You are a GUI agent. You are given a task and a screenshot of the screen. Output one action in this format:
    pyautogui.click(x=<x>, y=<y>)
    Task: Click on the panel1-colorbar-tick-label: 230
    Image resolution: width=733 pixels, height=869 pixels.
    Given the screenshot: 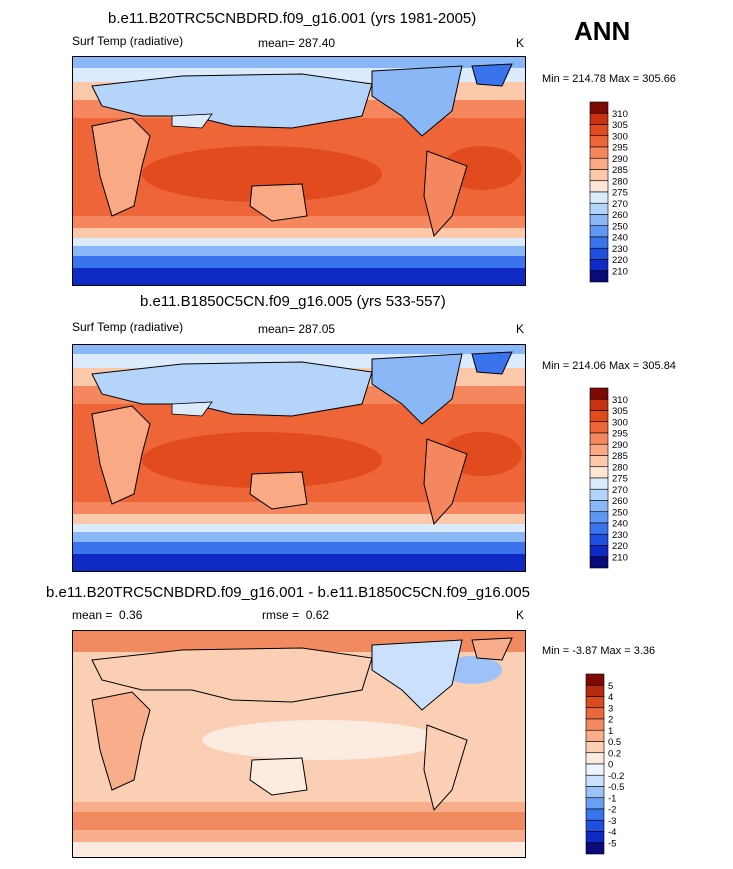 What is the action you would take?
    pyautogui.click(x=620, y=249)
    